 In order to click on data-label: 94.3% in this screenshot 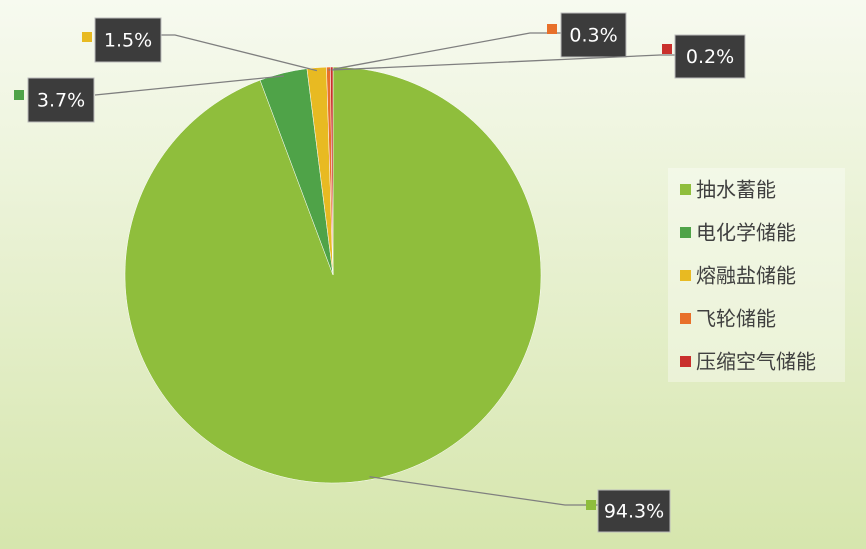, I will do `click(634, 512)`.